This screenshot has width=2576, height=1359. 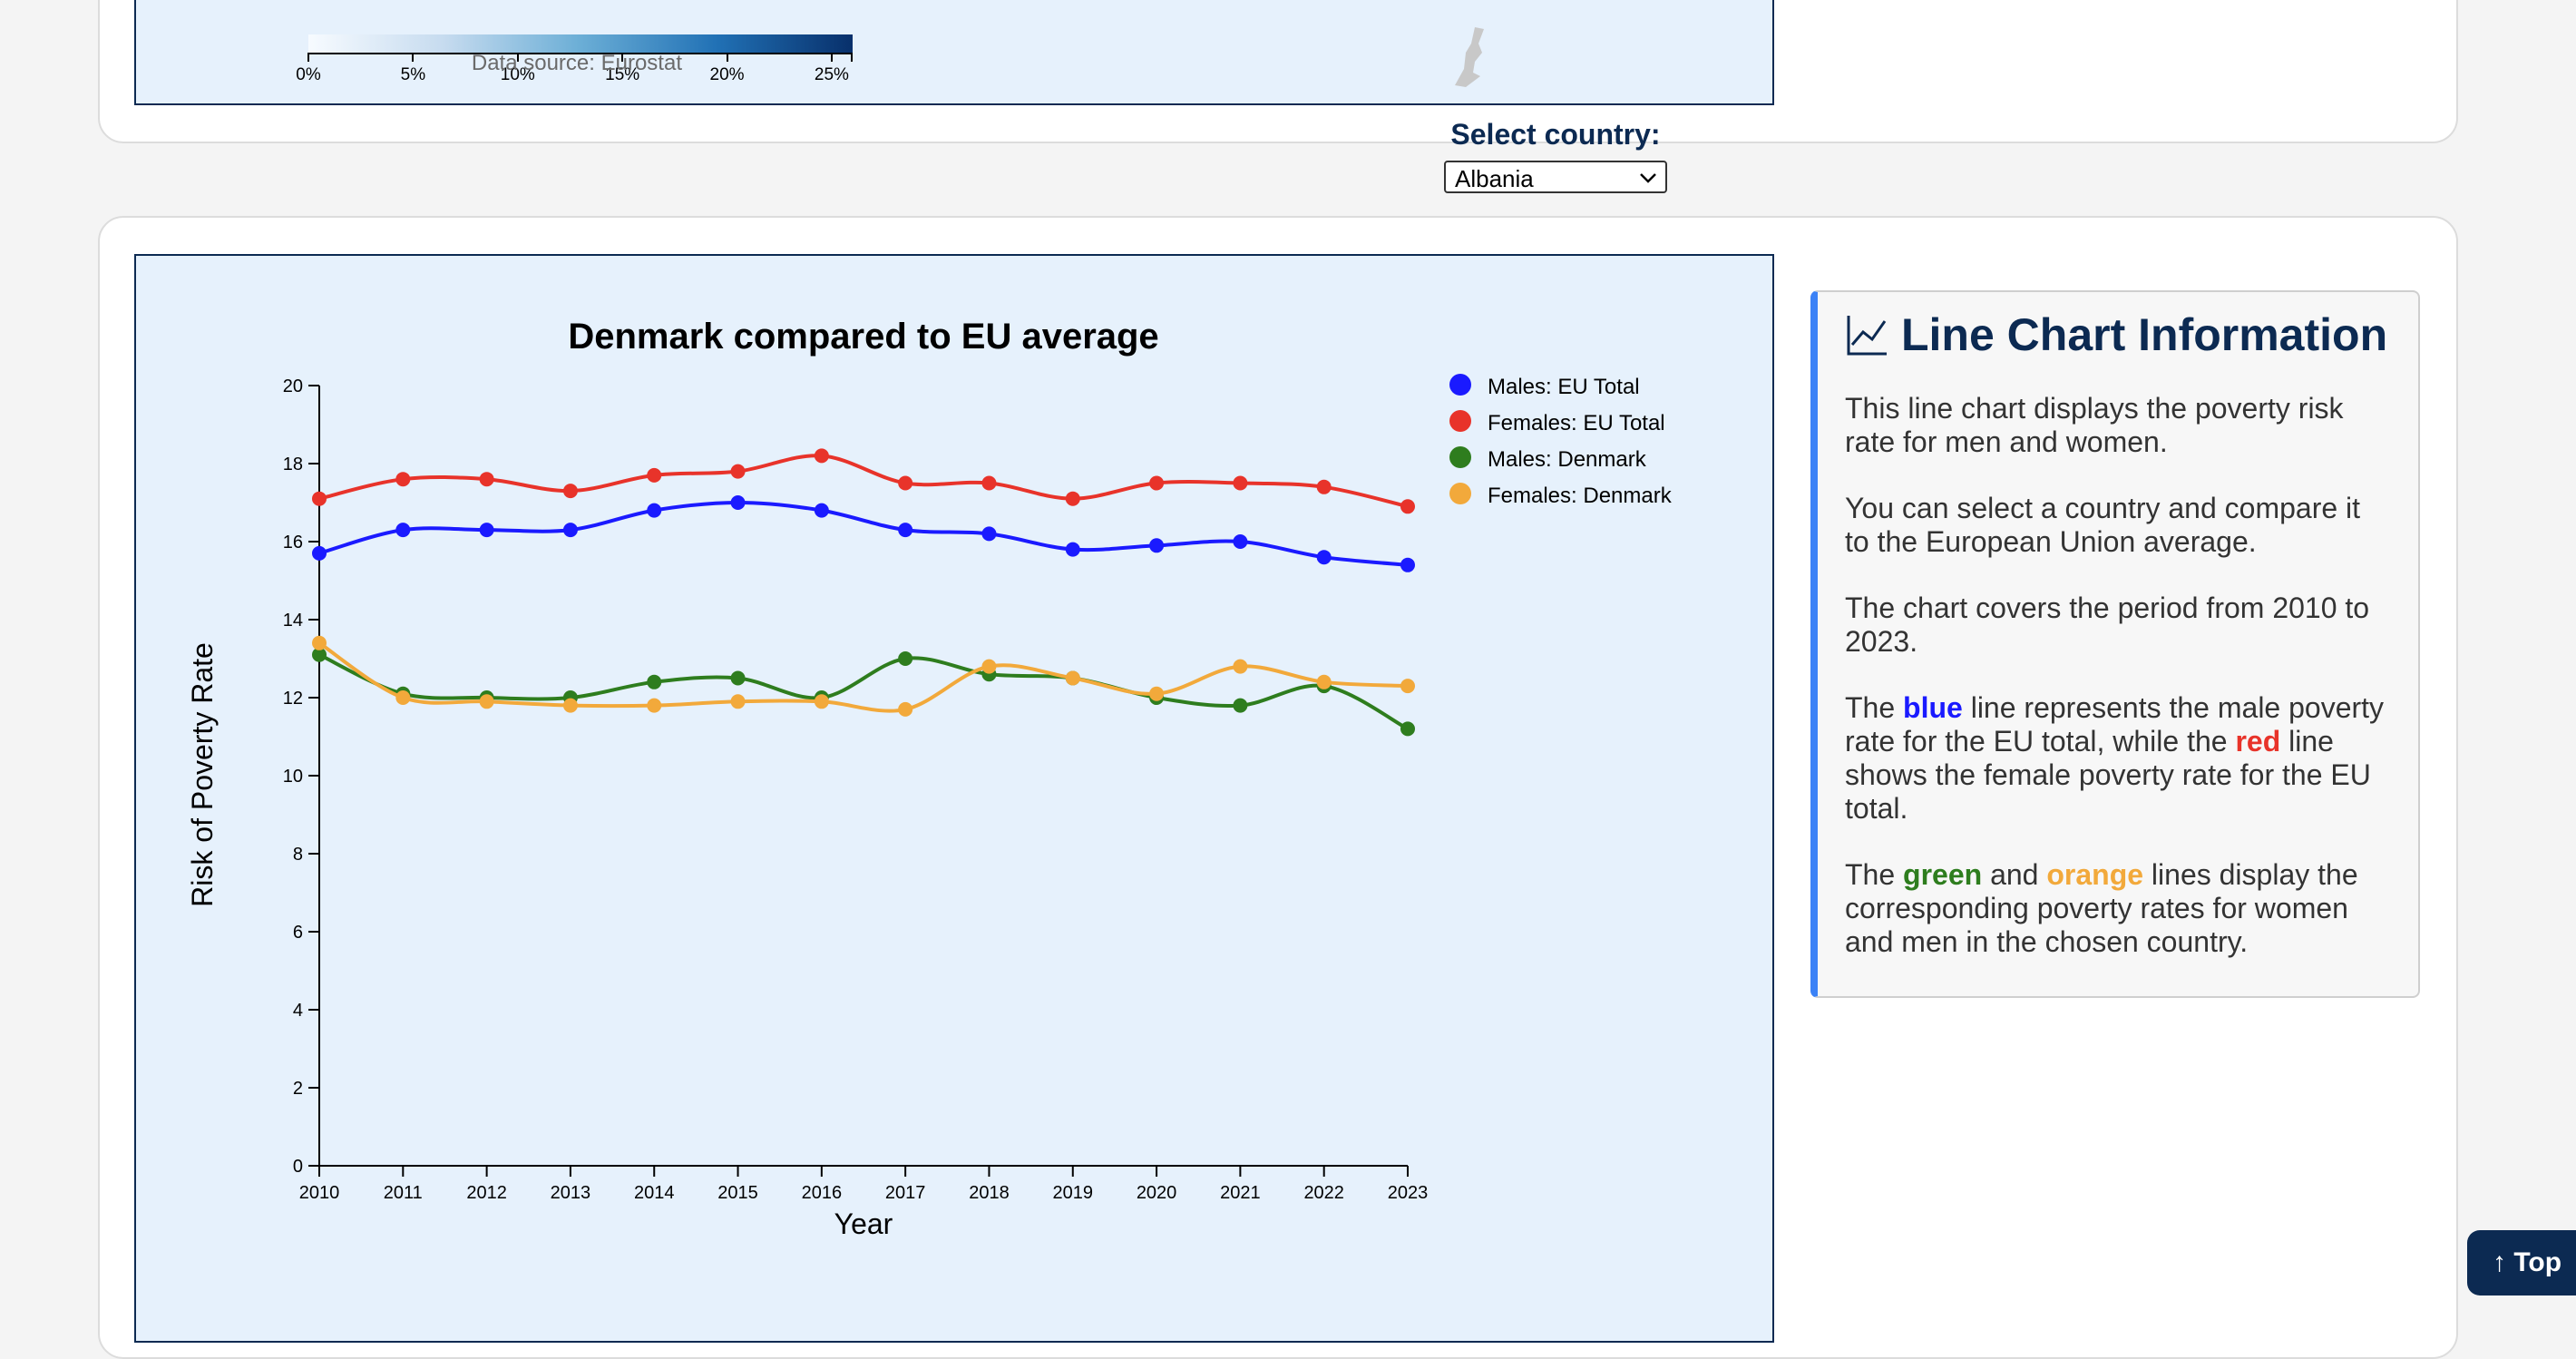 I want to click on x-tick-label: 2014, so click(x=654, y=1193).